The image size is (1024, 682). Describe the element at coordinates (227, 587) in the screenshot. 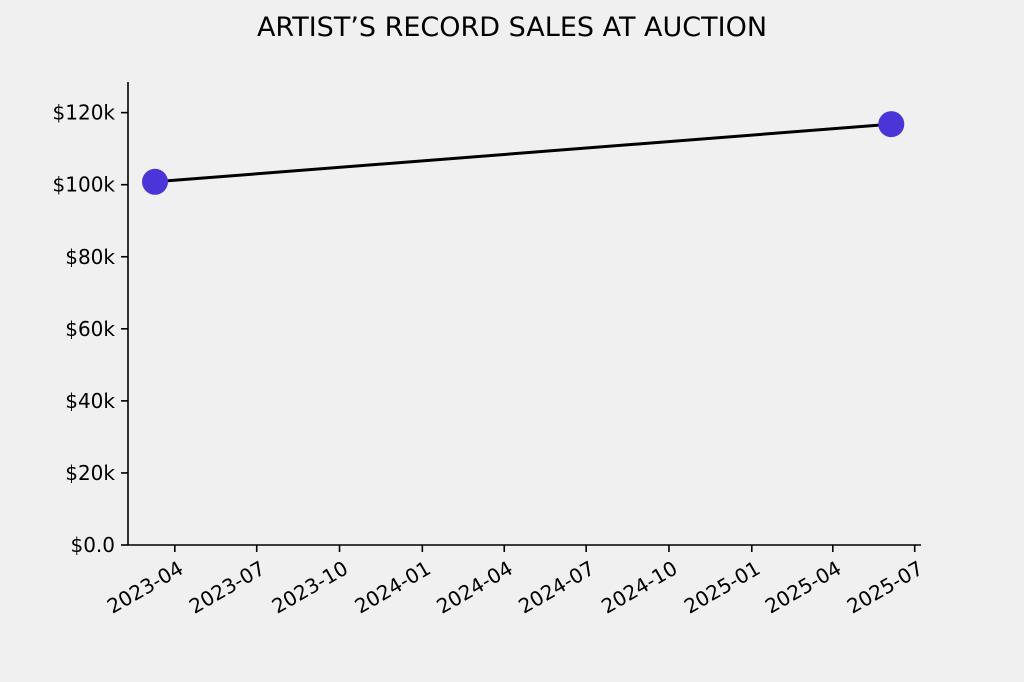

I see `x-tick-label: 2023-07` at that location.